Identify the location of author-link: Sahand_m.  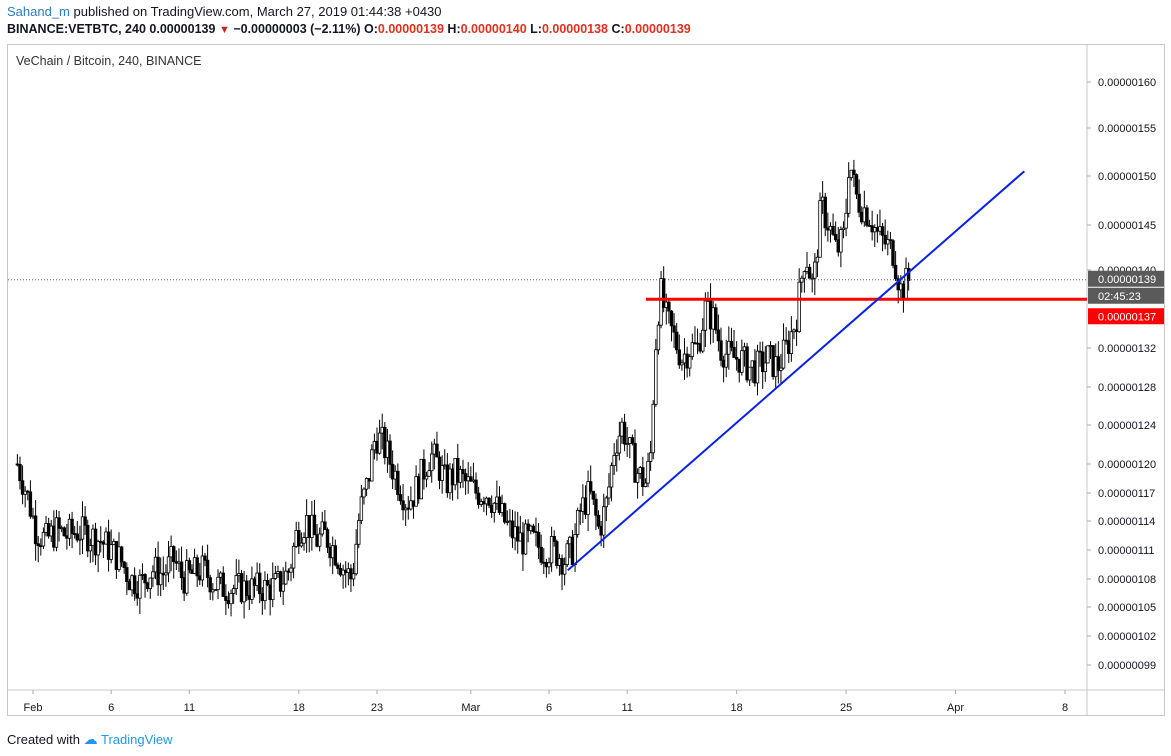
(38, 11).